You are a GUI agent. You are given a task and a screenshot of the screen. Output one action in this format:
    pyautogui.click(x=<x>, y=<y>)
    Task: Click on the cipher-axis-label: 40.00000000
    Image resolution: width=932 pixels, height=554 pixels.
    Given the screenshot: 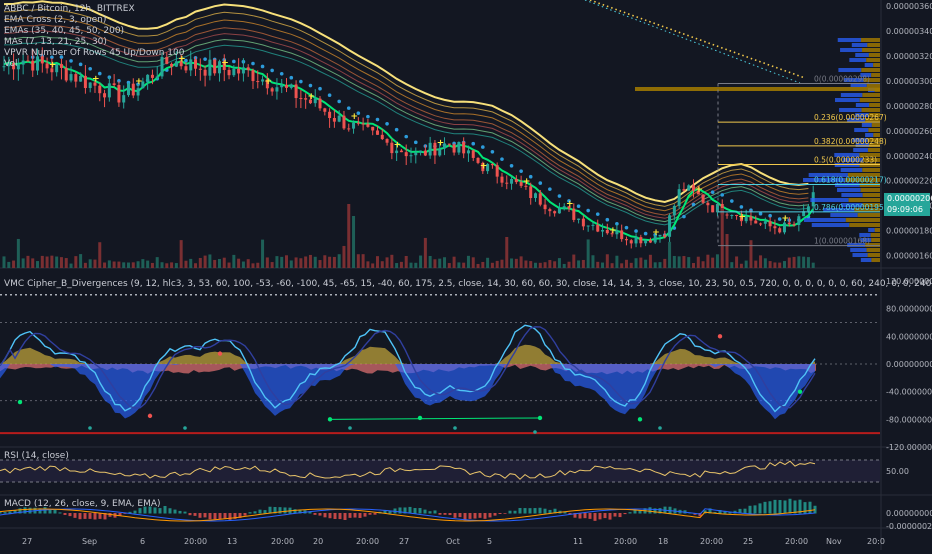 What is the action you would take?
    pyautogui.click(x=909, y=336)
    